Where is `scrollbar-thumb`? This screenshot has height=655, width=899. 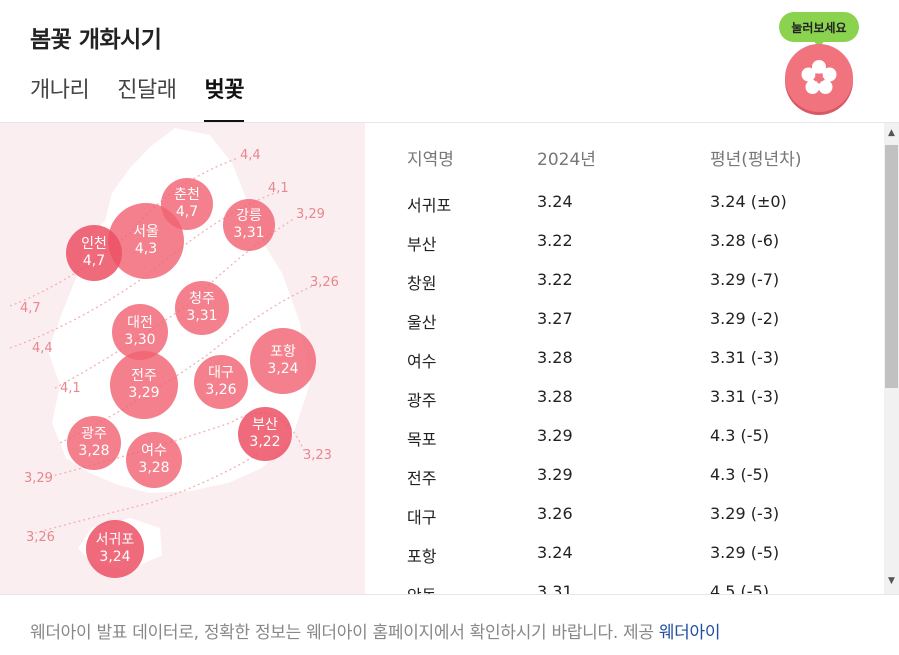 scrollbar-thumb is located at coordinates (891, 266).